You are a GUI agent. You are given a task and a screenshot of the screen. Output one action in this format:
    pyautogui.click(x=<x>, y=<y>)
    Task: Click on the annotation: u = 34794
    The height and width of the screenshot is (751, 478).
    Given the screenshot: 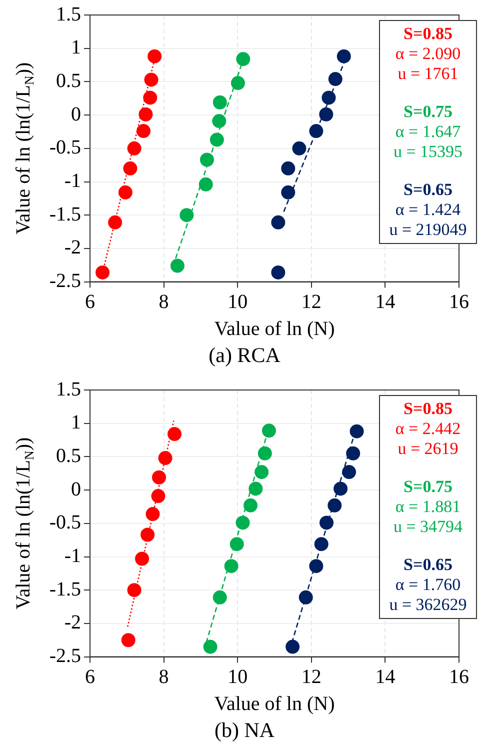 What is the action you would take?
    pyautogui.click(x=428, y=527)
    